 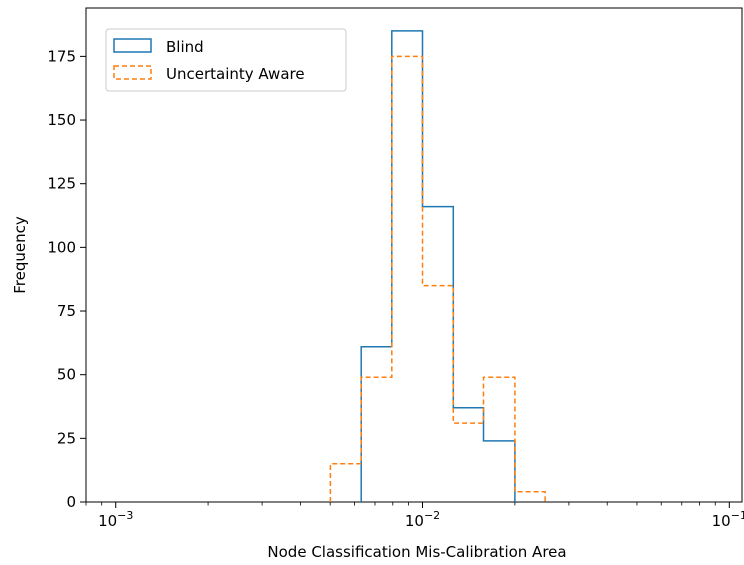 What do you see at coordinates (66, 438) in the screenshot?
I see `y-tick-label-1: 25` at bounding box center [66, 438].